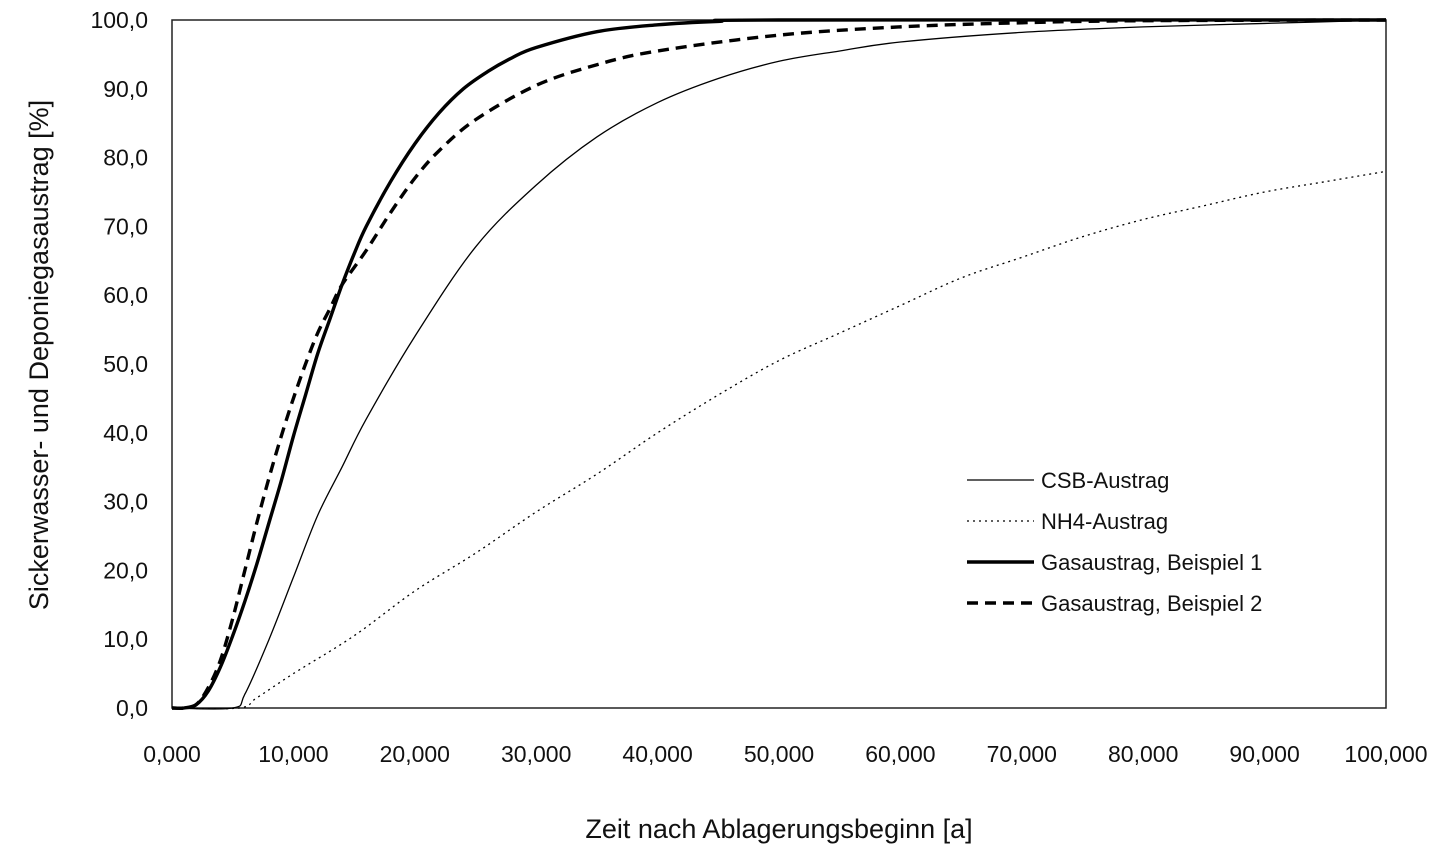  What do you see at coordinates (125, 502) in the screenshot?
I see `y-tick-label: 30,0` at bounding box center [125, 502].